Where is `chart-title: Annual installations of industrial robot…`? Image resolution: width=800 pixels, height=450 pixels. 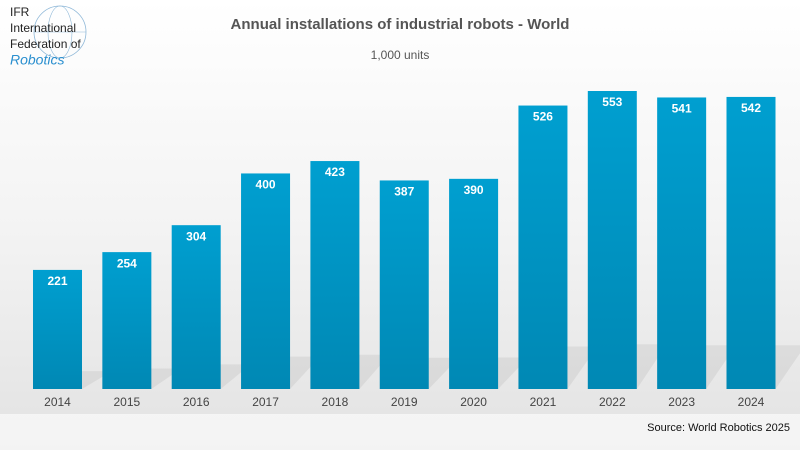
chart-title: Annual installations of industrial robot… is located at coordinates (400, 24).